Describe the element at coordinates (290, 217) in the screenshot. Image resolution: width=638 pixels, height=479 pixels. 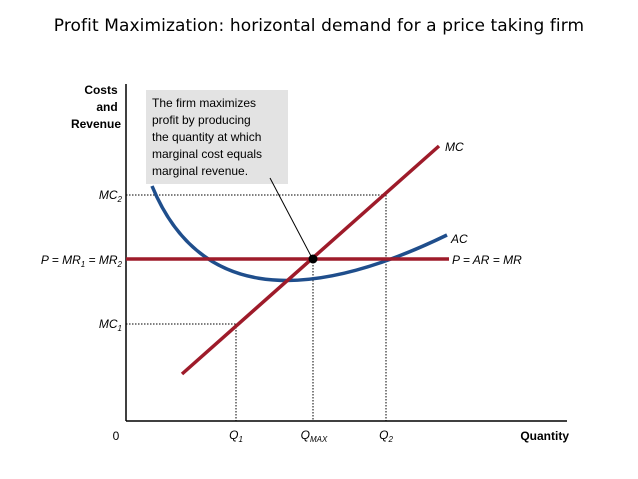
I see `callout-pointer` at that location.